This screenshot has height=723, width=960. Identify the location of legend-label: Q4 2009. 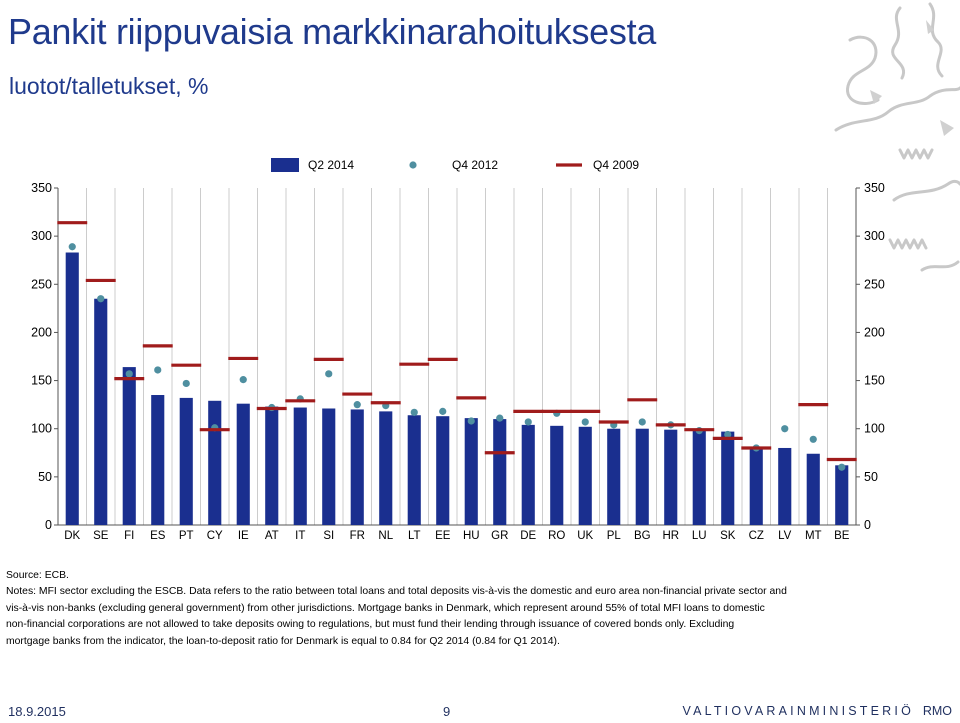
(616, 165).